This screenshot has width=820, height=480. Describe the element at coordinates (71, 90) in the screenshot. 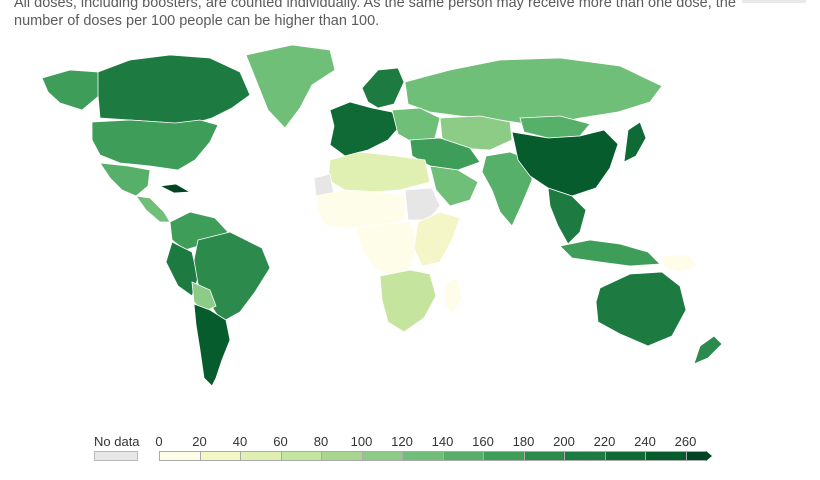

I see `region-alaska` at that location.